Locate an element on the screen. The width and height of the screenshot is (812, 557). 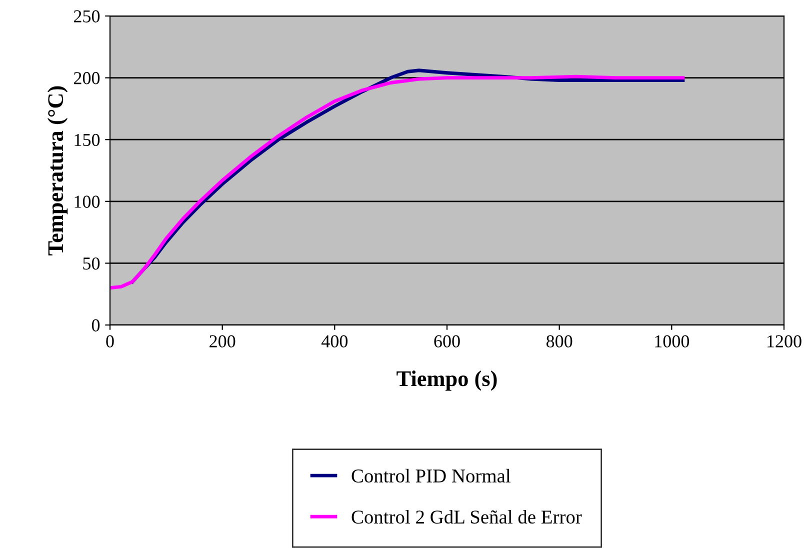
y-tick-label: 200 is located at coordinates (87, 78).